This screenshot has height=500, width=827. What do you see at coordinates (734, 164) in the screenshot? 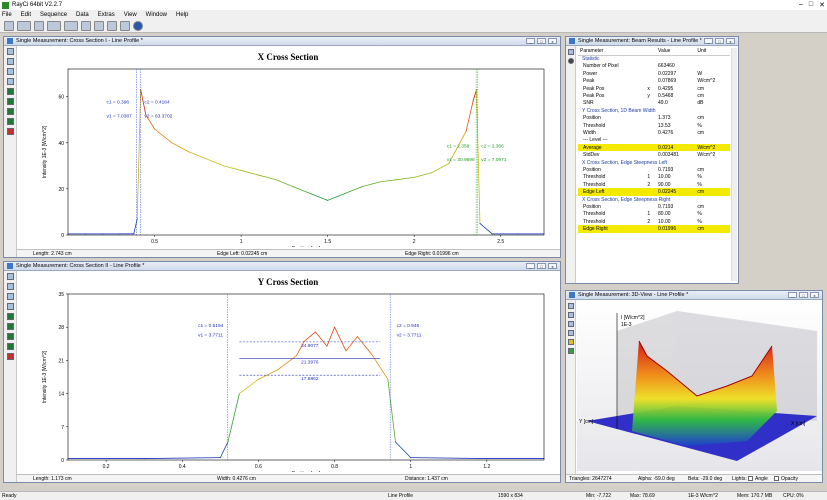
I see `results-scrollbar` at bounding box center [734, 164].